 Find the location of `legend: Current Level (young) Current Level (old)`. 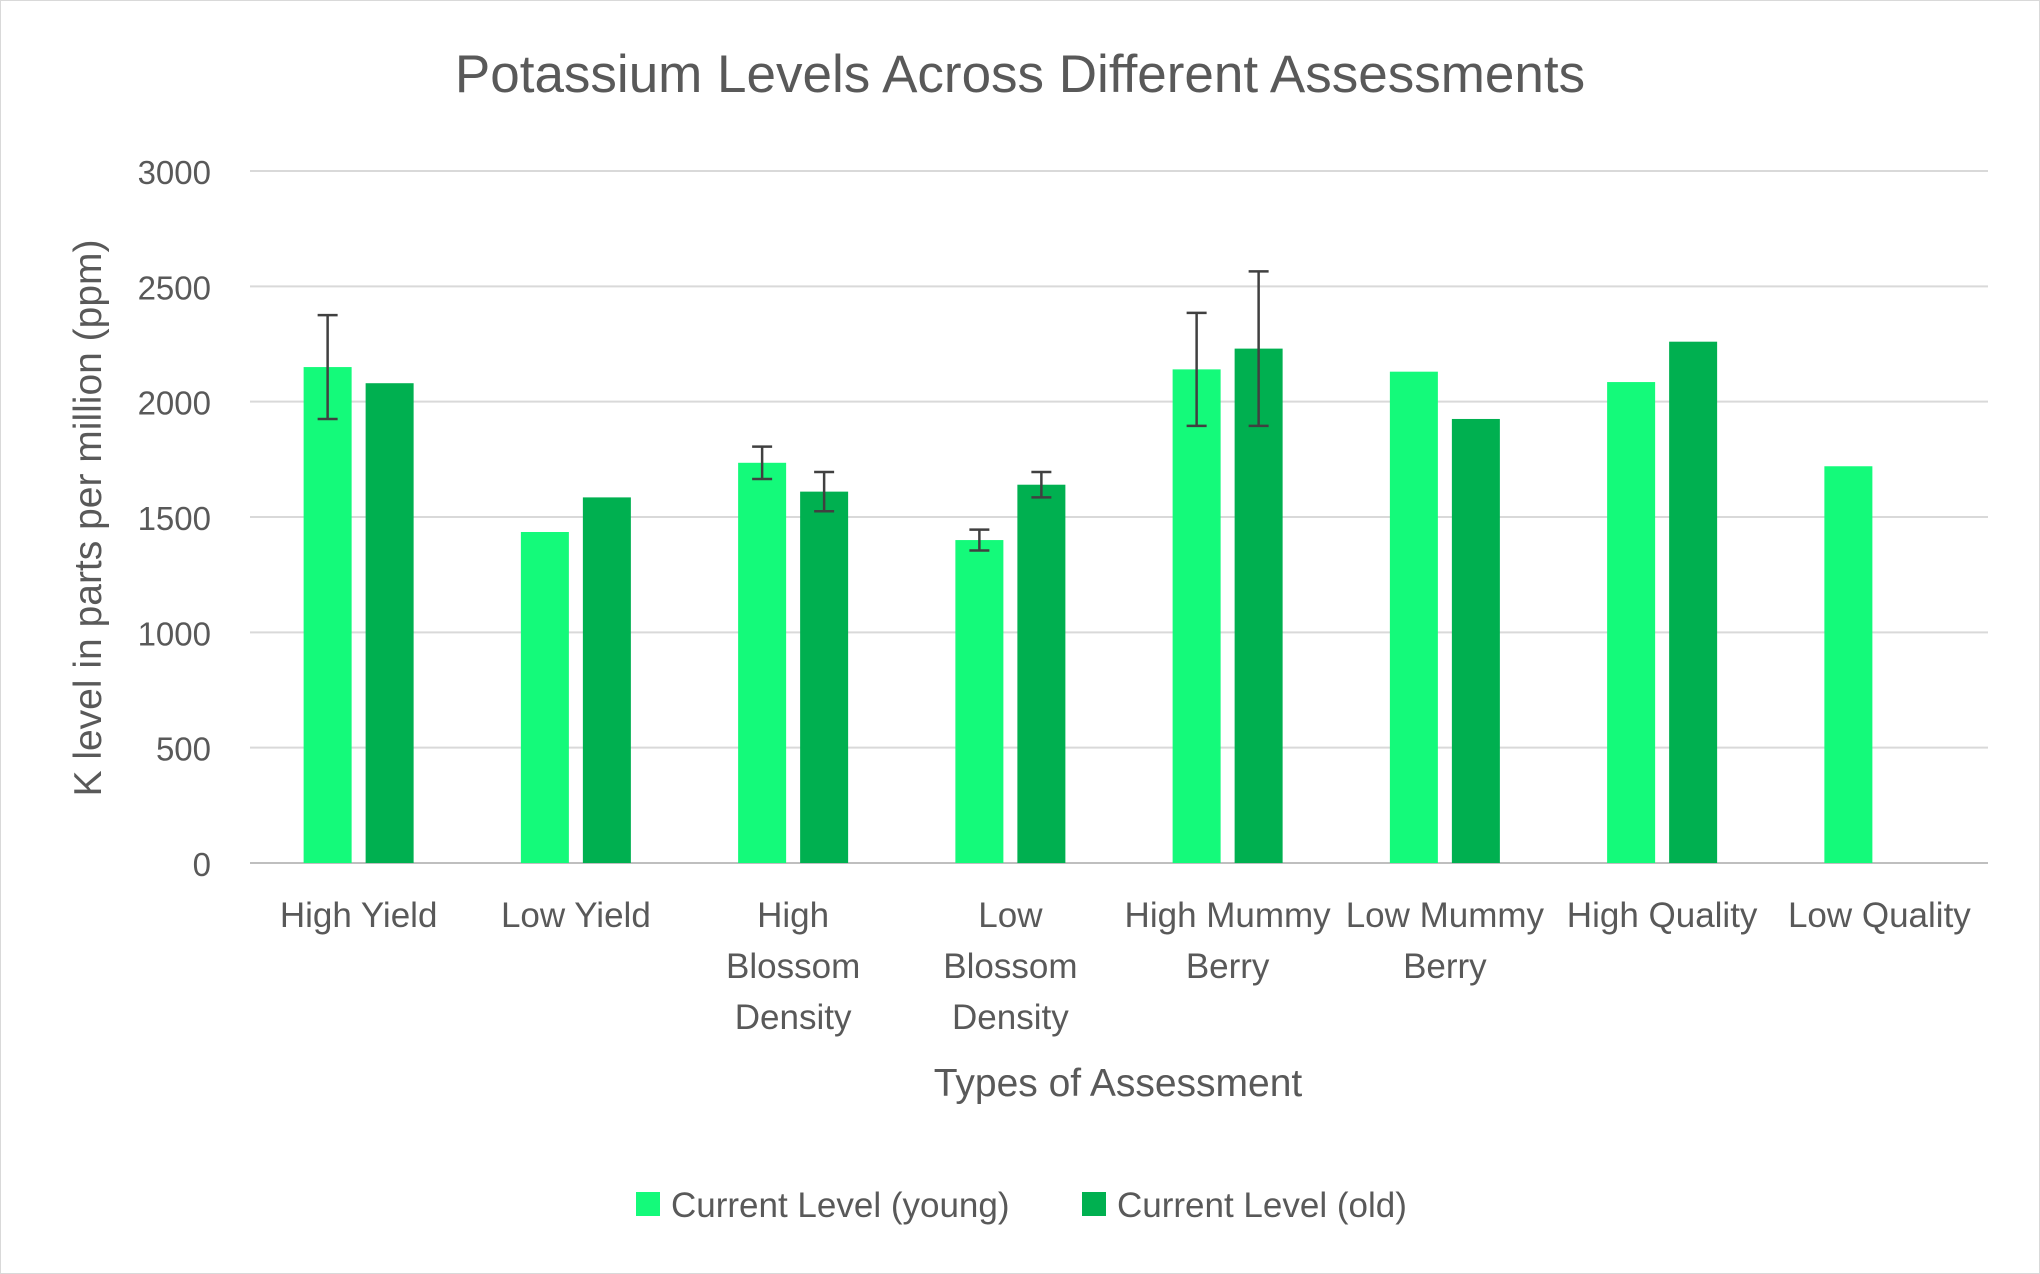

legend: Current Level (young) Current Level (old) is located at coordinates (1021, 1205).